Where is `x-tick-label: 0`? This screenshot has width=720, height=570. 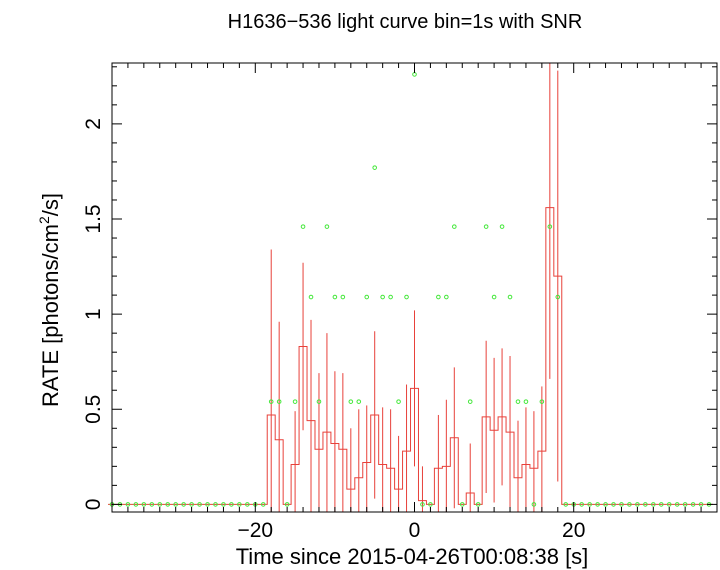 x-tick-label: 0 is located at coordinates (415, 530).